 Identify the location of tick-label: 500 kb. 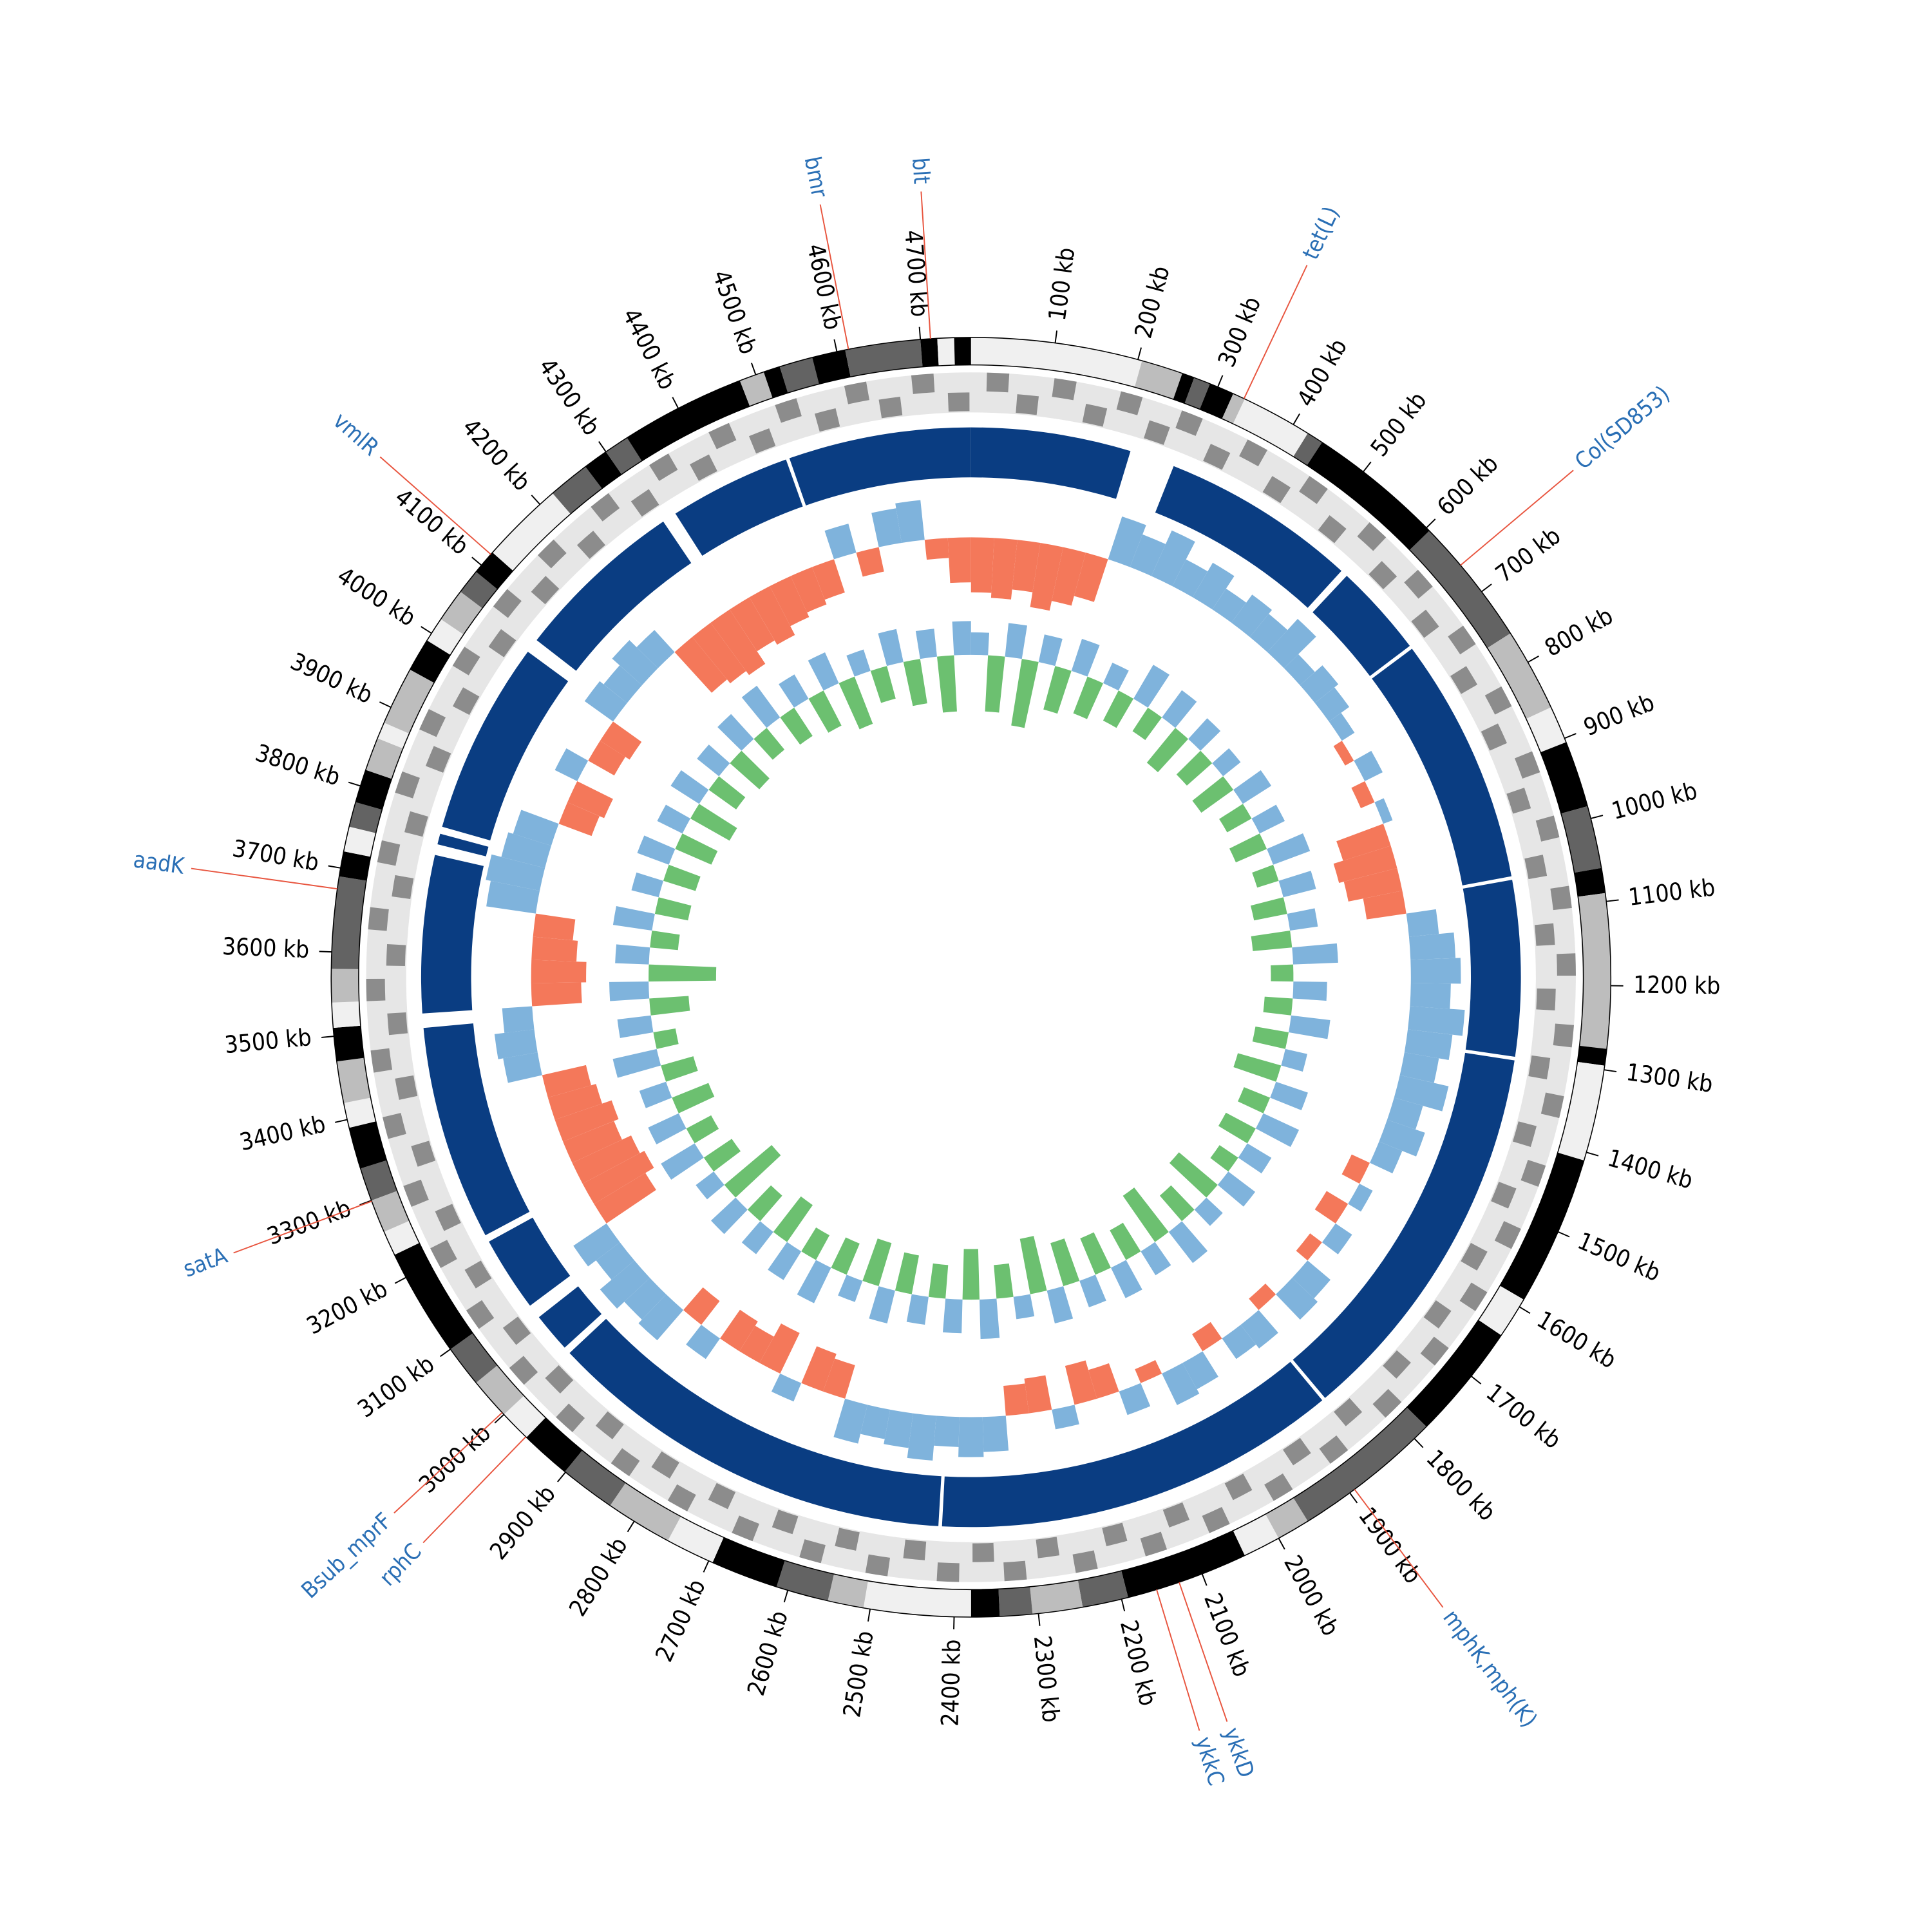
(1399, 423).